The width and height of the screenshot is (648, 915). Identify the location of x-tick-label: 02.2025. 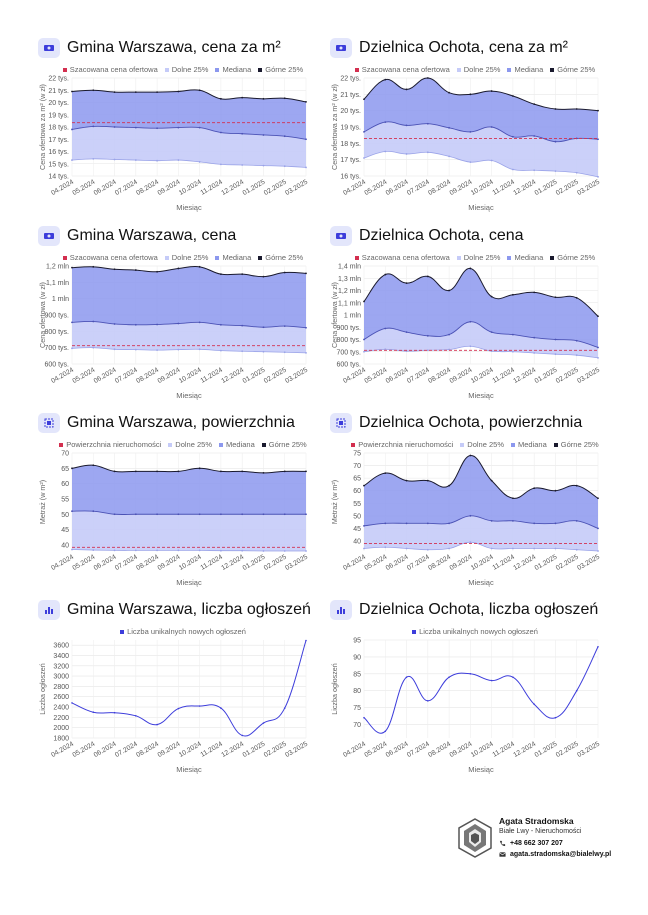
(275, 563).